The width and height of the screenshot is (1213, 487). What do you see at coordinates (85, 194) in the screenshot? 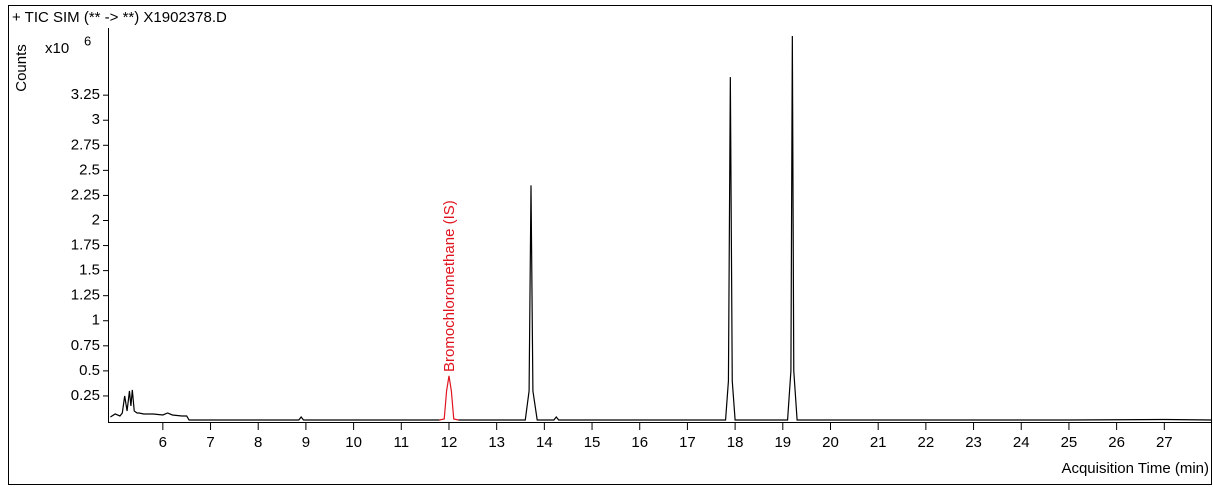
I see `y-tick-label: 2.25` at bounding box center [85, 194].